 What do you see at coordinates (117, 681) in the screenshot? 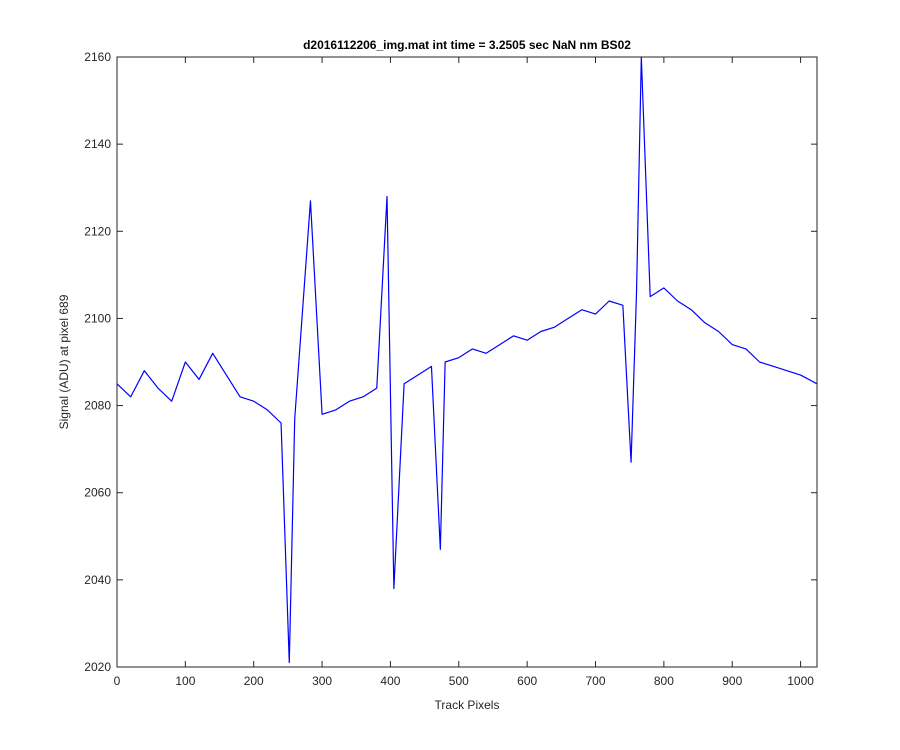
I see `x-tick-label: 0` at bounding box center [117, 681].